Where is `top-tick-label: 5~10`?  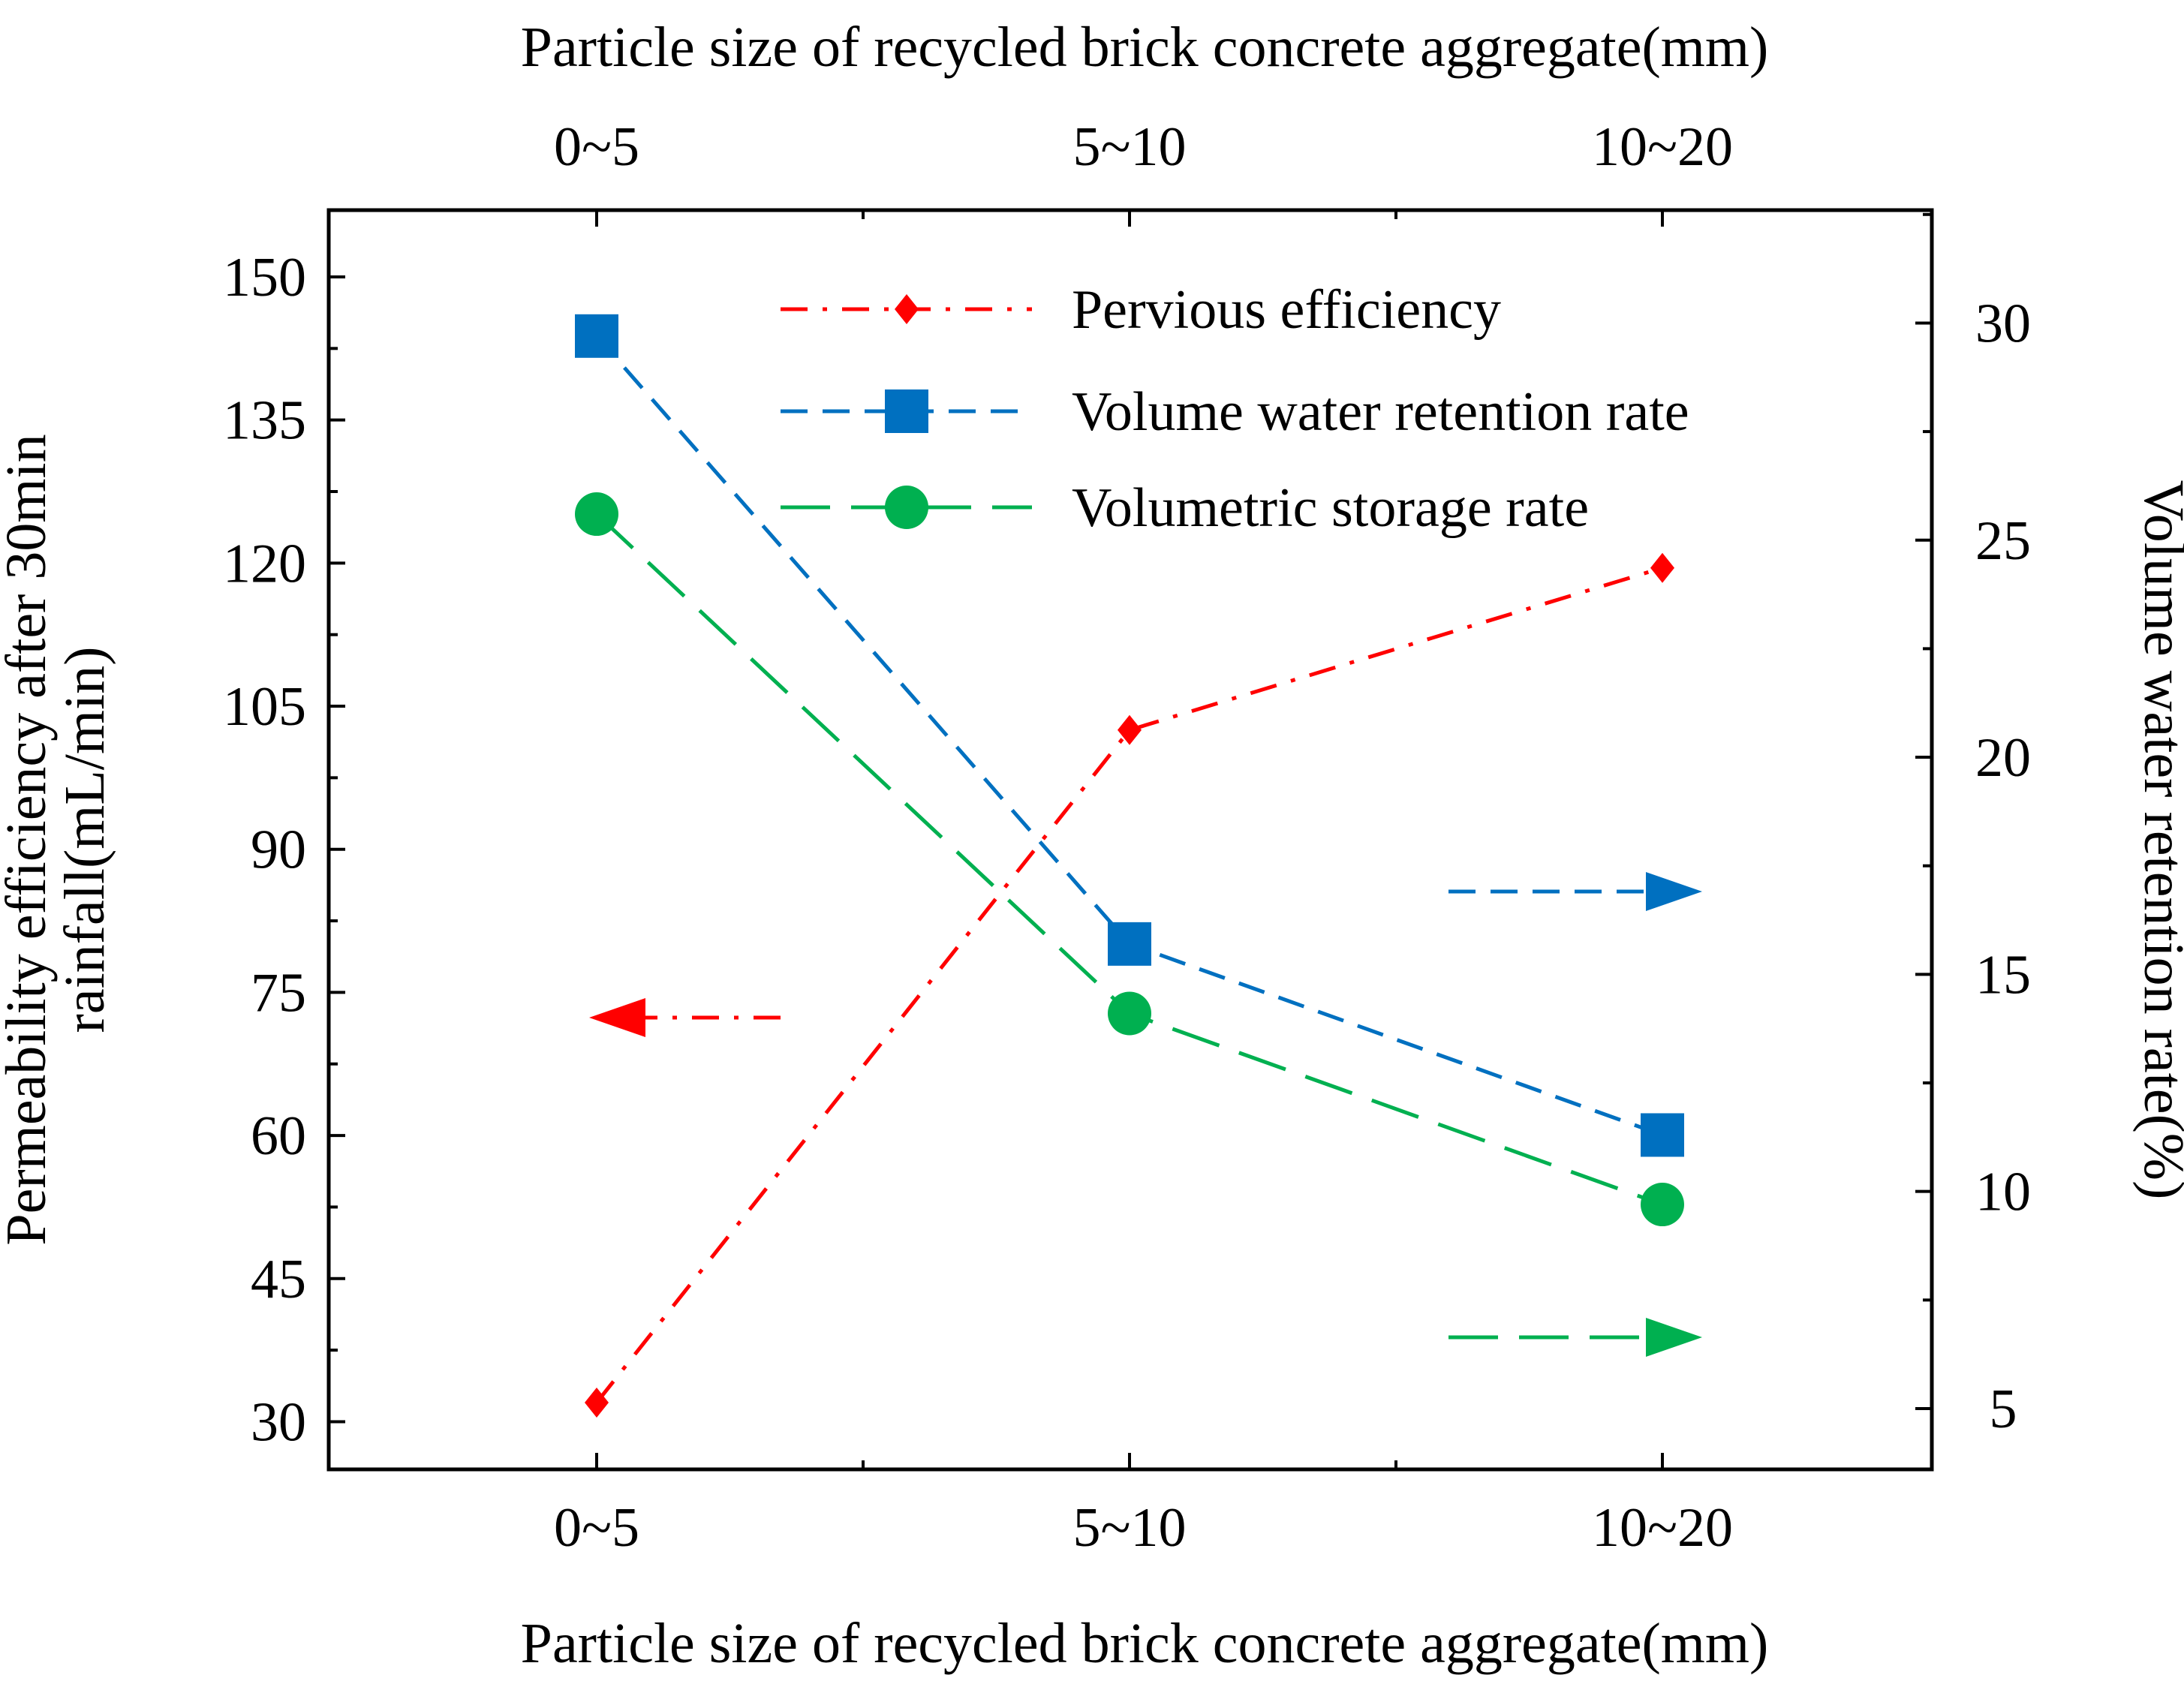 top-tick-label: 5~10 is located at coordinates (1129, 147).